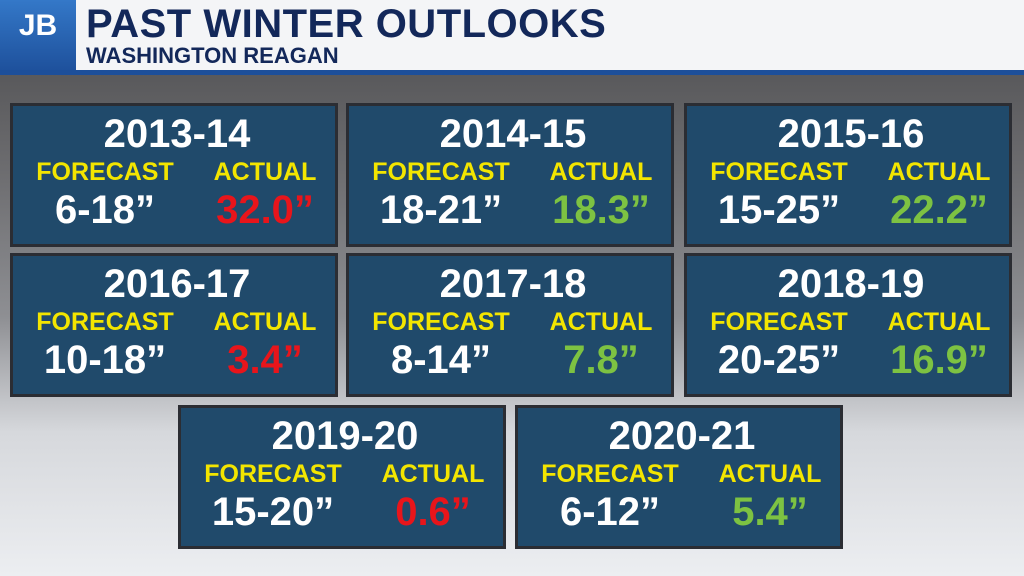 The image size is (1024, 576). I want to click on season-card: 2019-20 FORECAST ACTUAL 15-20” 0.6”, so click(342, 477).